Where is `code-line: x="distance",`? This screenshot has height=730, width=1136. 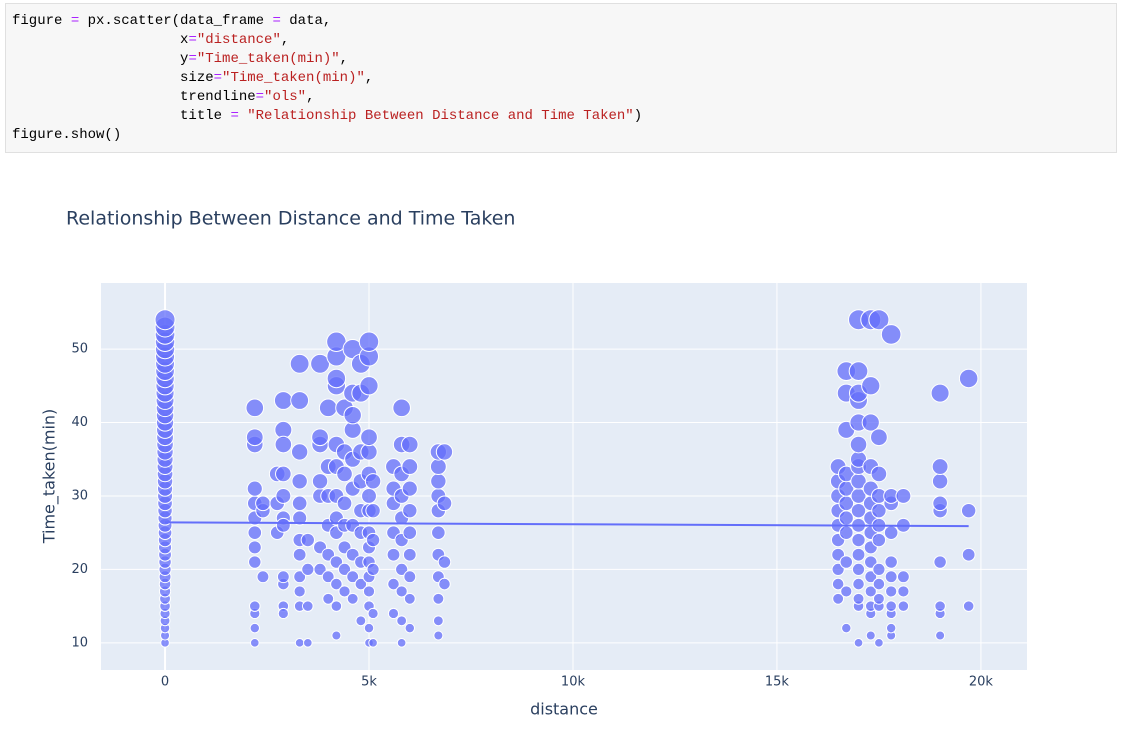 code-line: x="distance", is located at coordinates (564, 40).